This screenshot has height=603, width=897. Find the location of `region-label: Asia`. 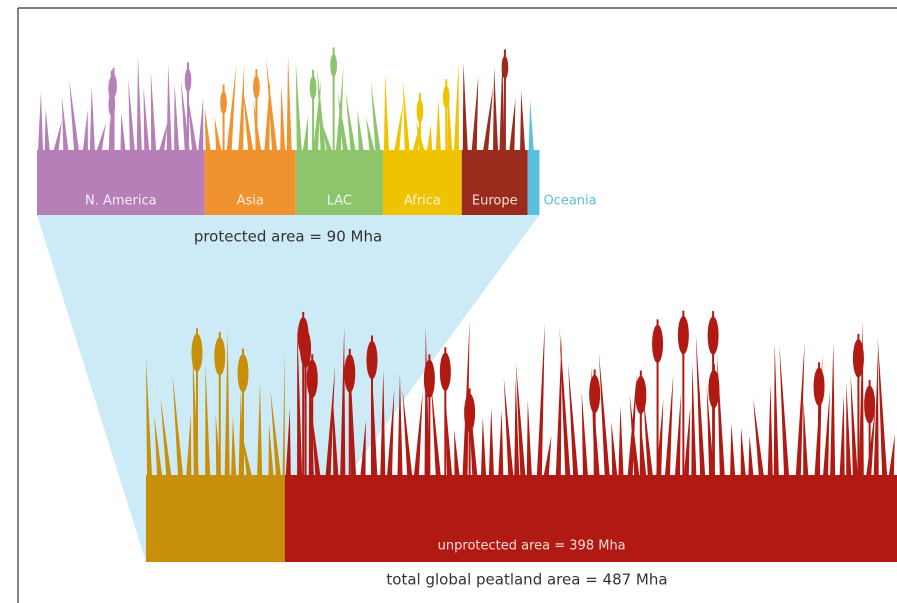

region-label: Asia is located at coordinates (250, 201).